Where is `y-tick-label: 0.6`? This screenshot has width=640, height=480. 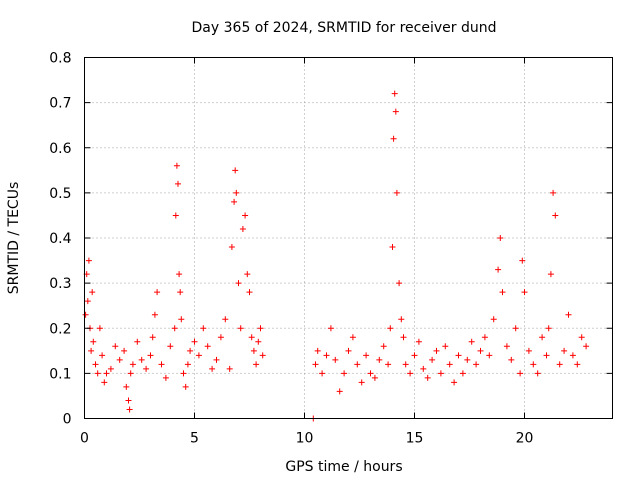
y-tick-label: 0.6 is located at coordinates (60, 149).